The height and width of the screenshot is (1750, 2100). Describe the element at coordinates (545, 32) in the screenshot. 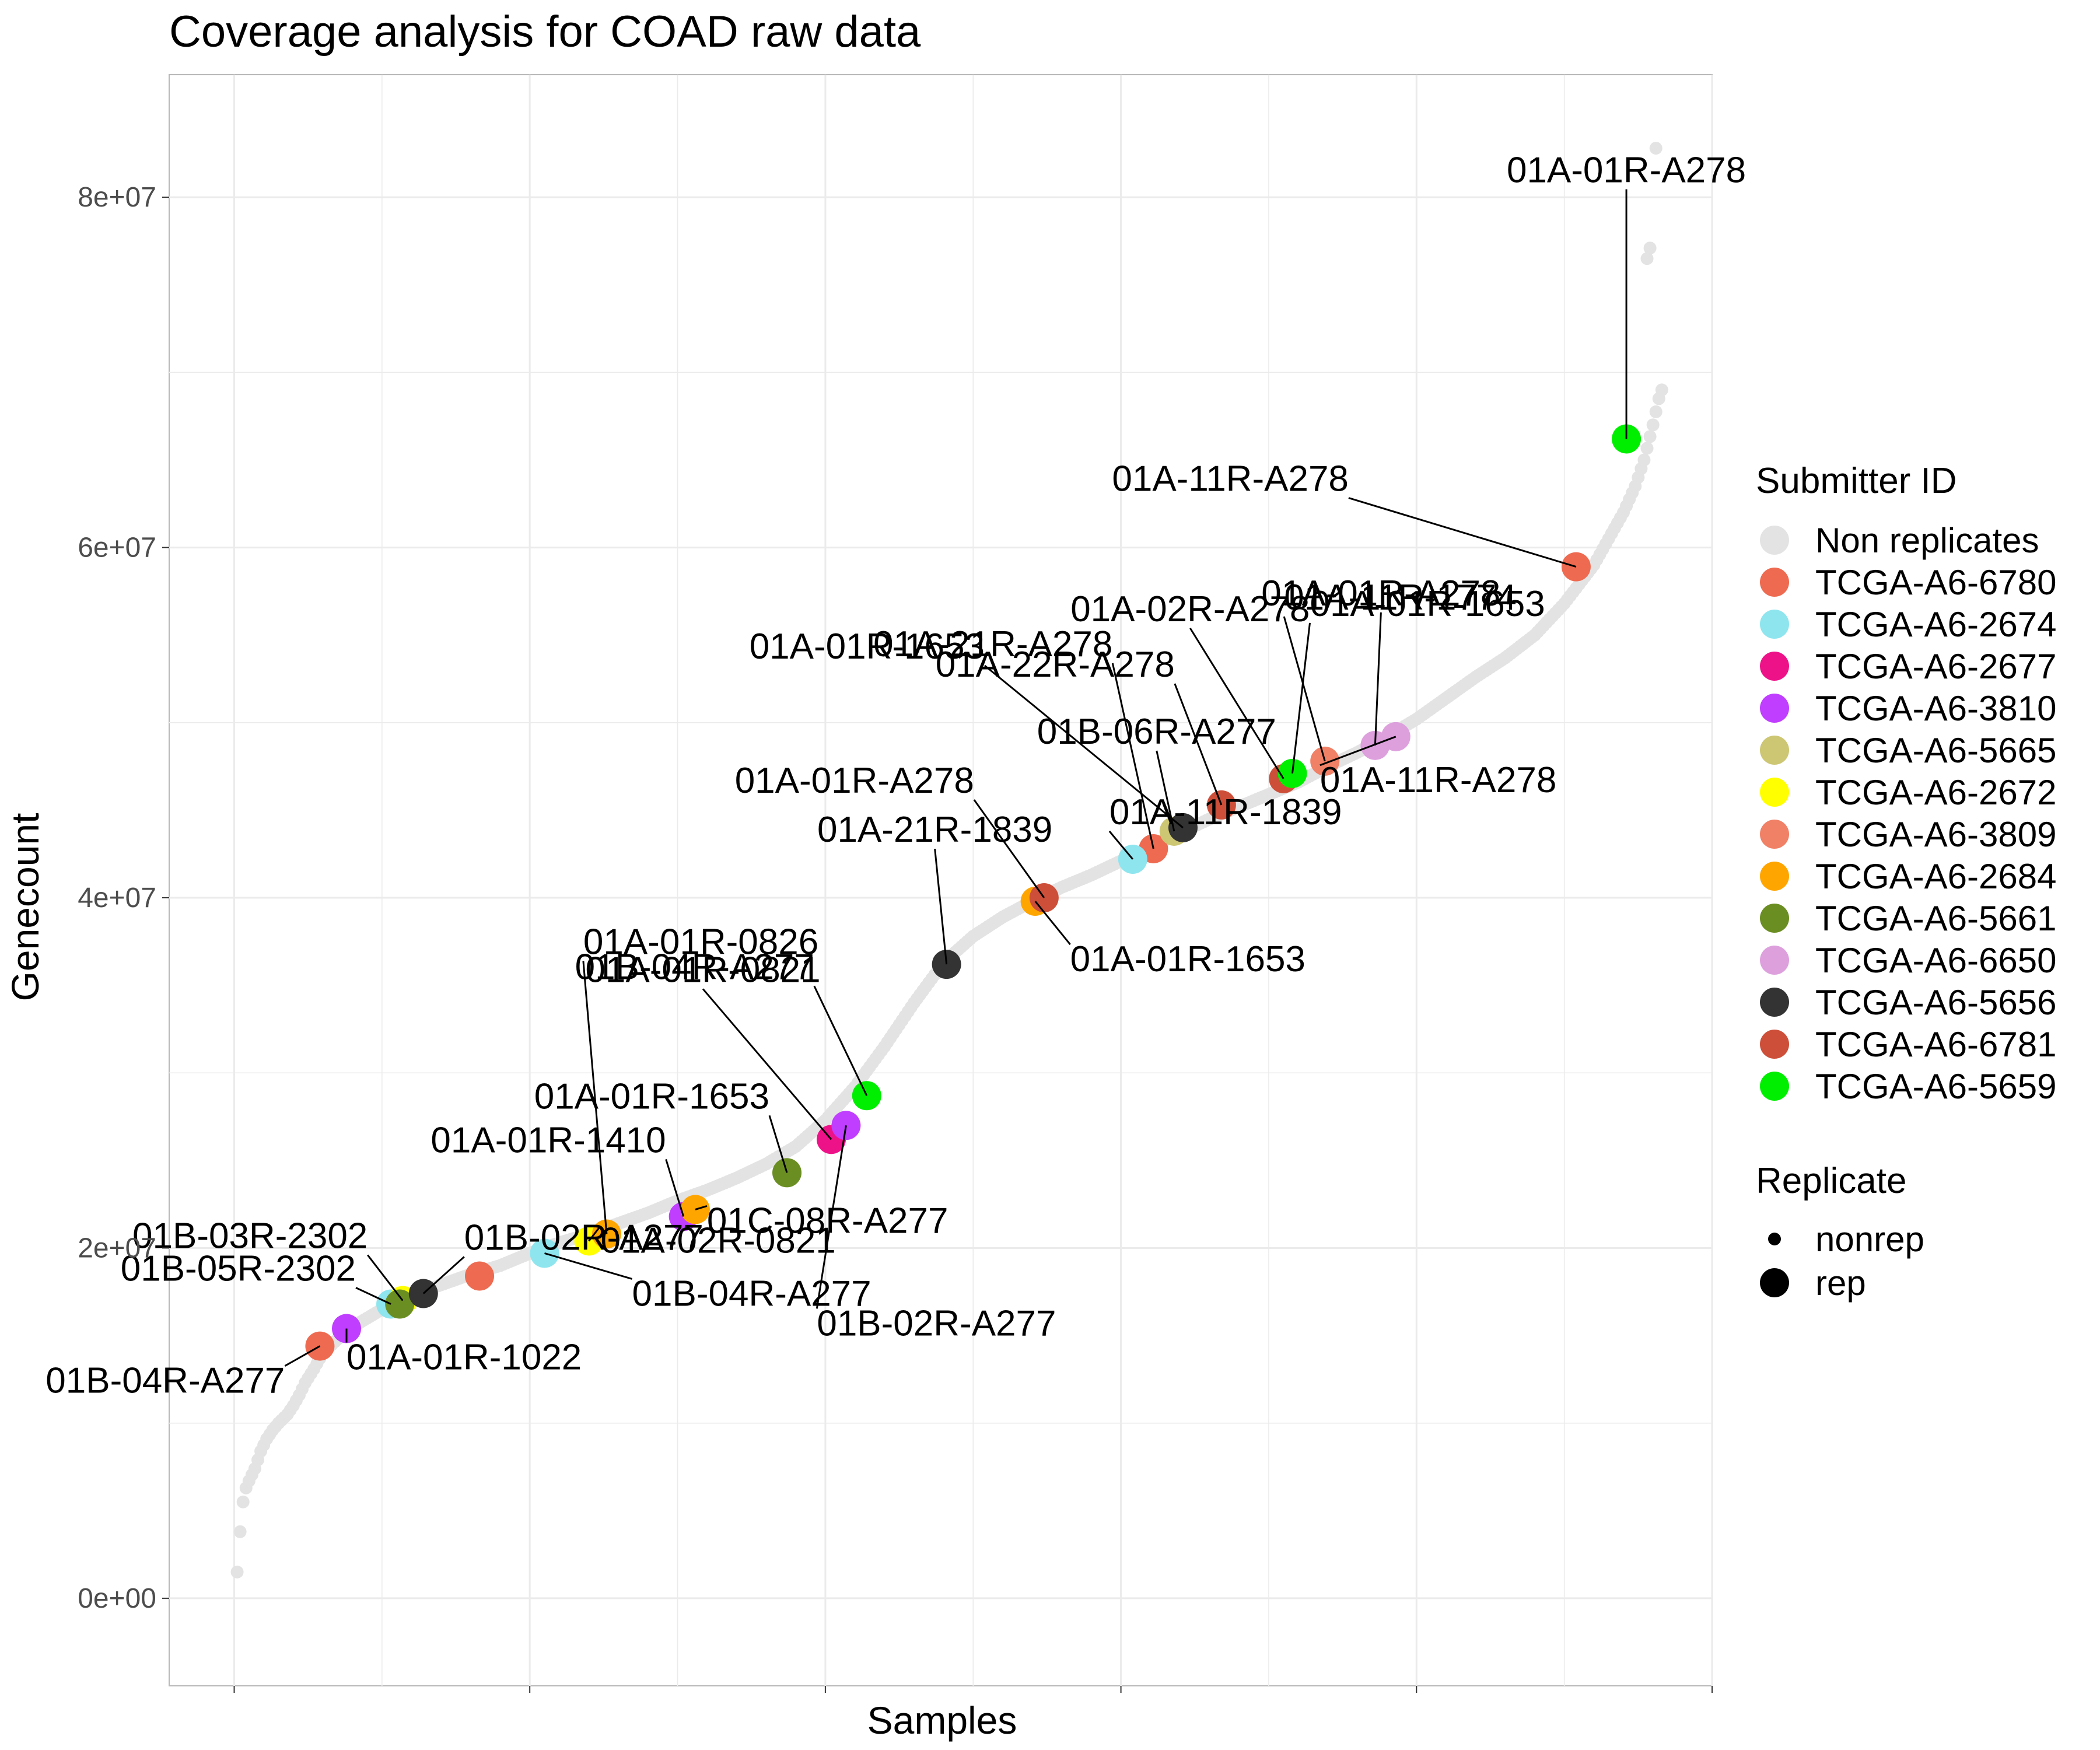

I see `chart-title: Coverage analysis for COAD raw data` at that location.